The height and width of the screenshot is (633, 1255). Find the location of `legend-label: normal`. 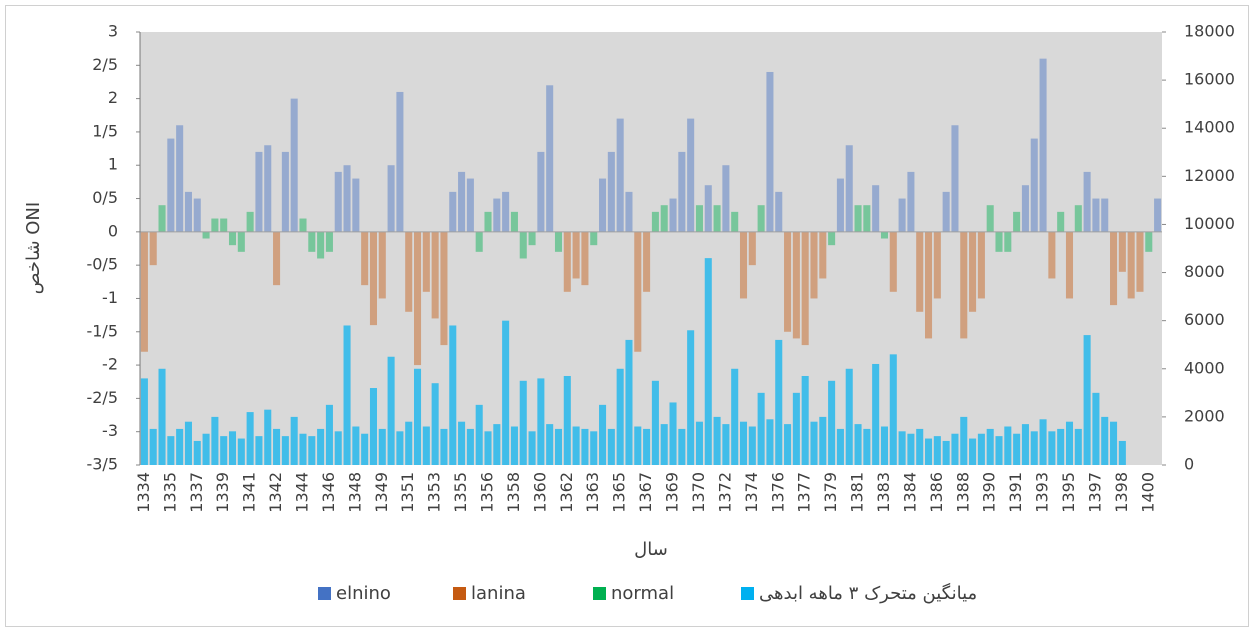

legend-label: normal is located at coordinates (642, 593).